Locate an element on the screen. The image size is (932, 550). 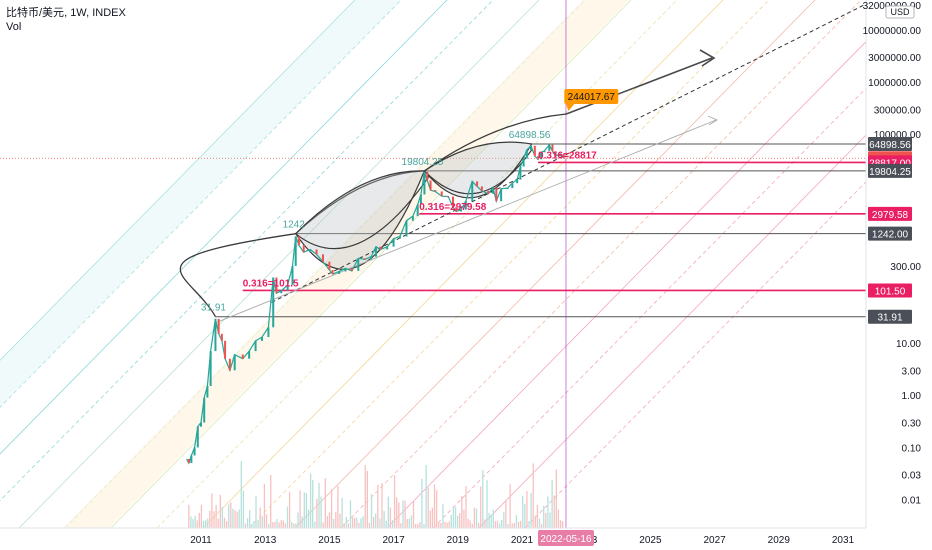
y-tick-label: 100000.00 is located at coordinates (898, 135).